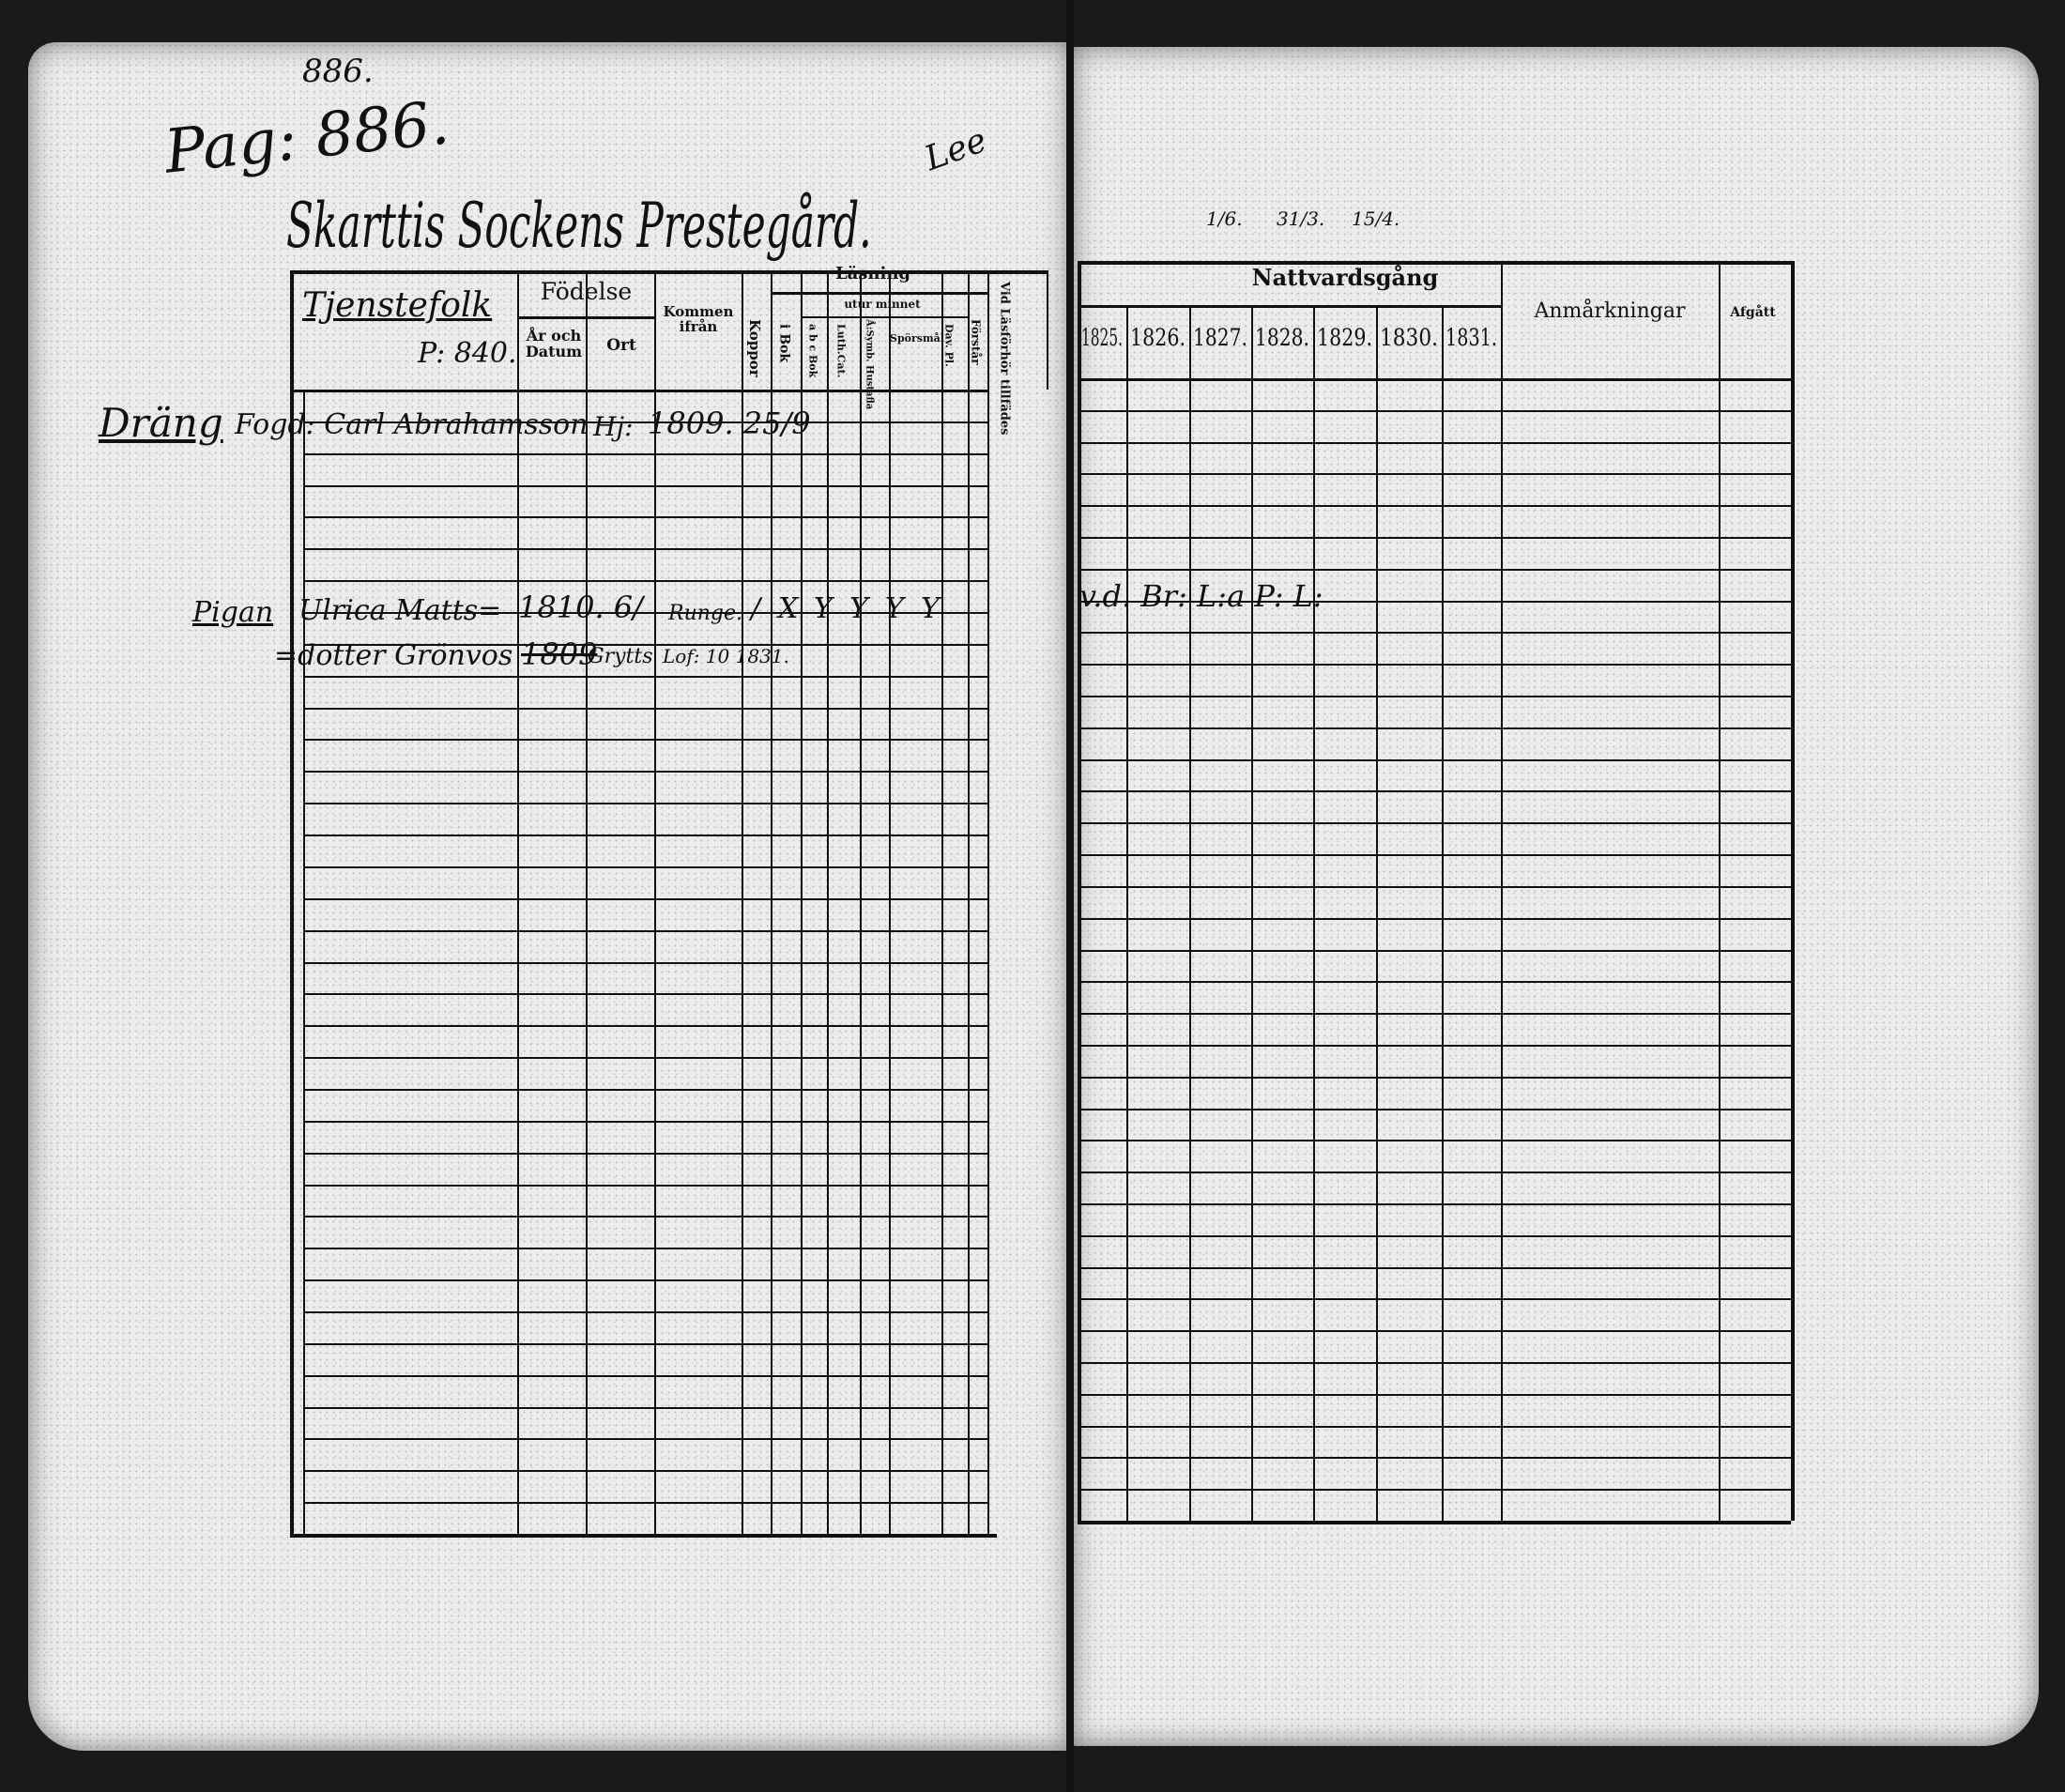 The width and height of the screenshot is (2065, 1792). I want to click on header-fodelse: Födelse, so click(586, 292).